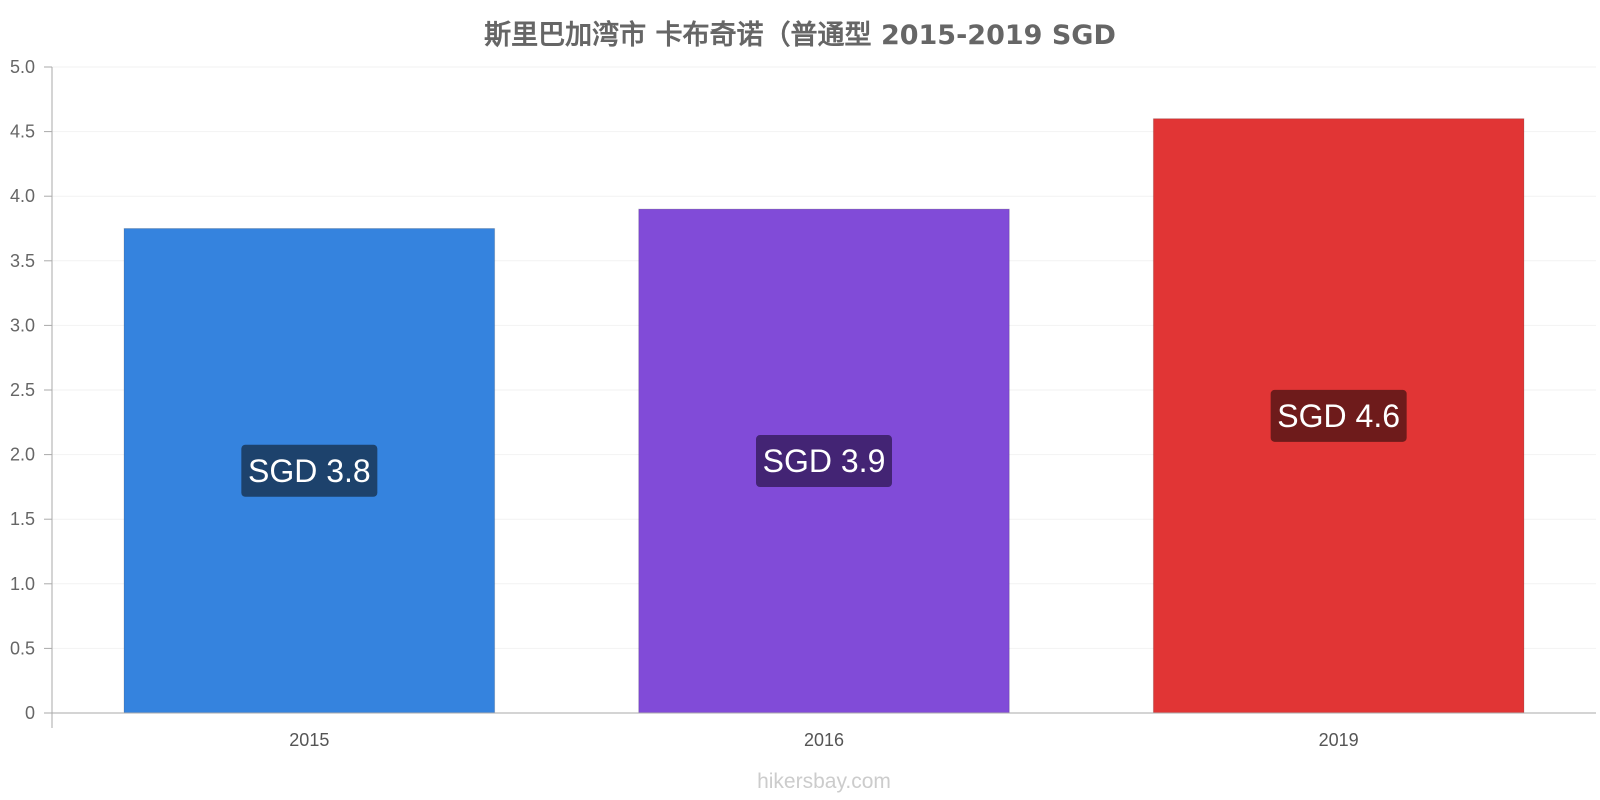 This screenshot has height=800, width=1600. I want to click on y-tick-label: 4.5, so click(22, 132).